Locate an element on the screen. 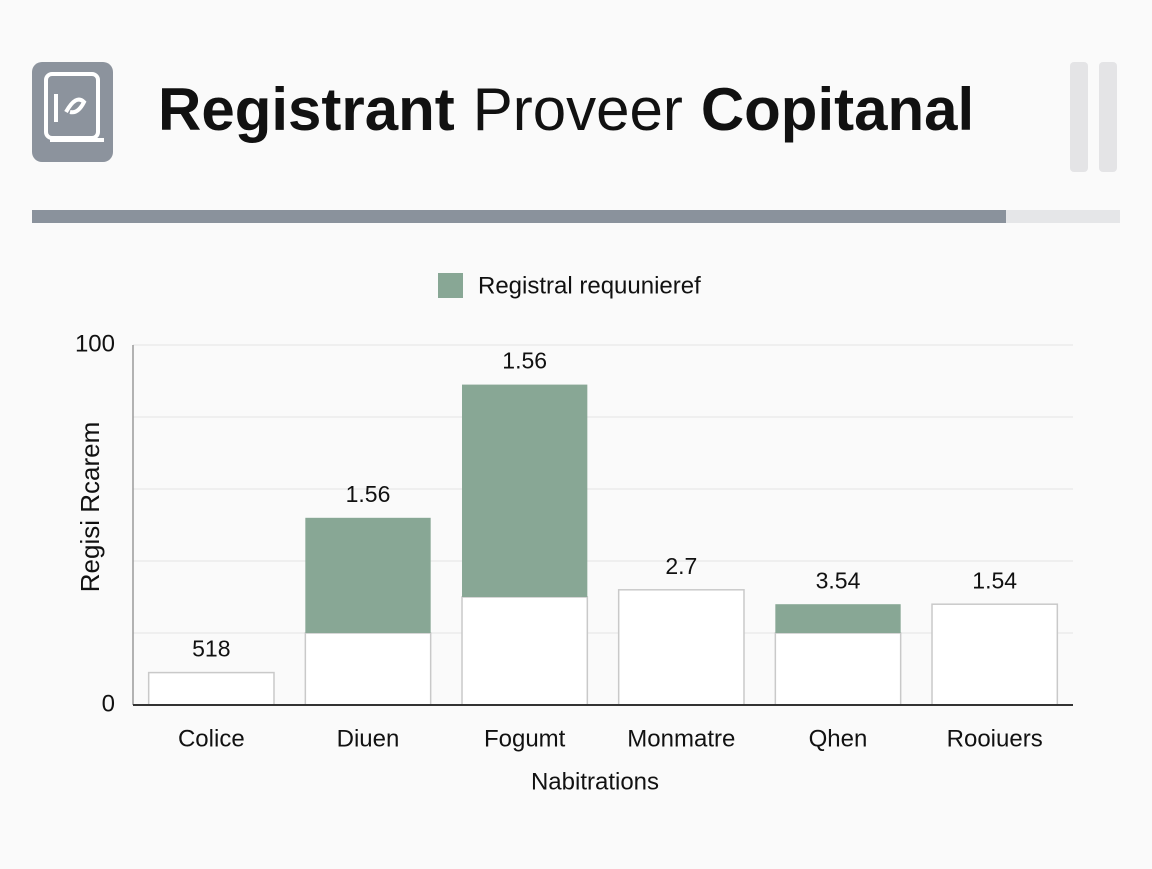  progress-fill is located at coordinates (519, 216).